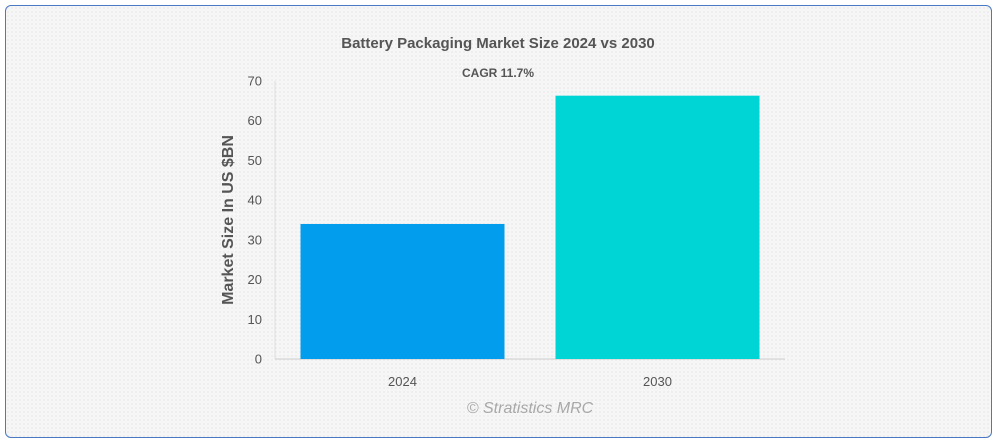  Describe the element at coordinates (258, 359) in the screenshot. I see `y-tick-label: 0` at that location.